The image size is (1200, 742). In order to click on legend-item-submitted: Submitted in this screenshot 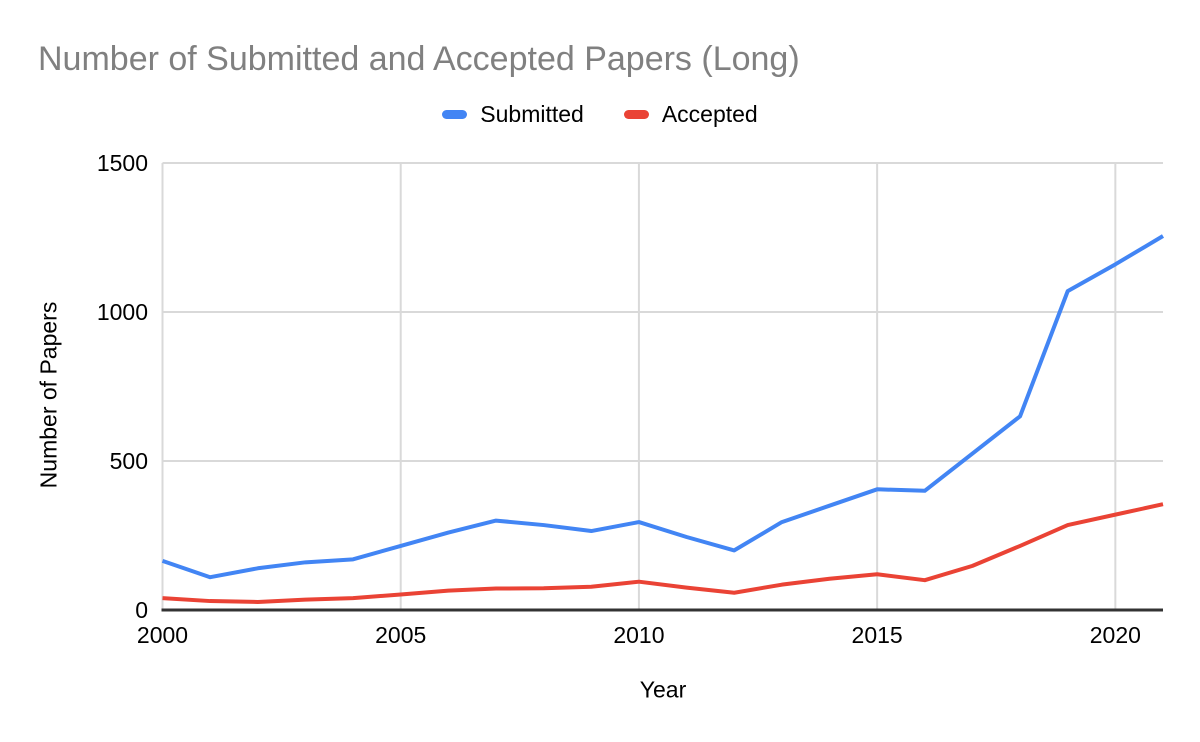, I will do `click(513, 114)`.